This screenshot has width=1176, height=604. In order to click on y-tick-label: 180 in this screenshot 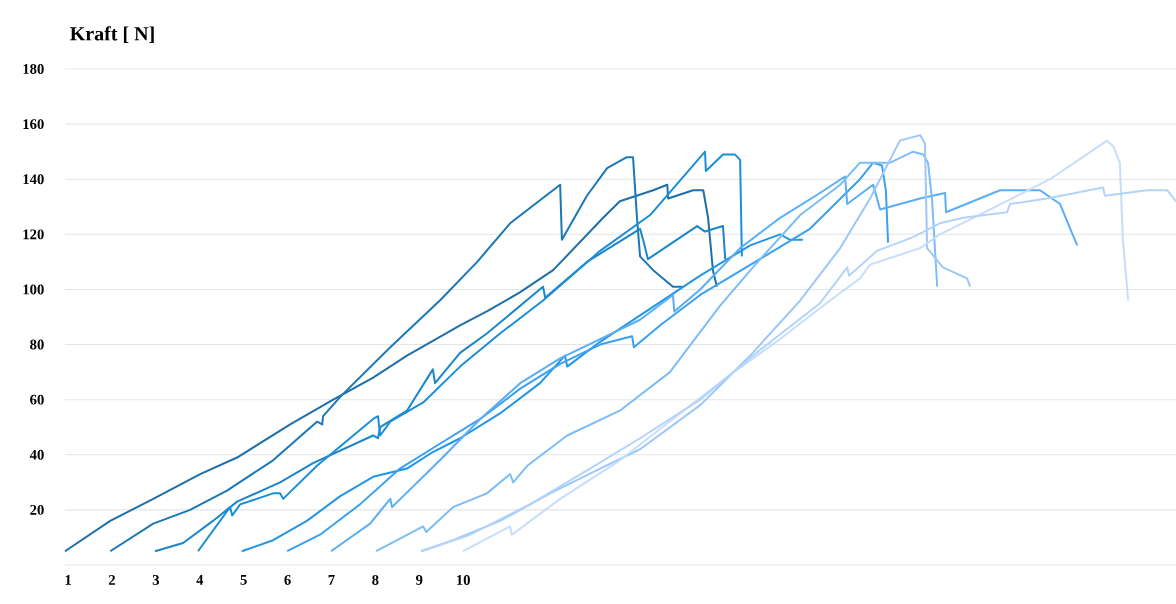, I will do `click(33, 69)`.